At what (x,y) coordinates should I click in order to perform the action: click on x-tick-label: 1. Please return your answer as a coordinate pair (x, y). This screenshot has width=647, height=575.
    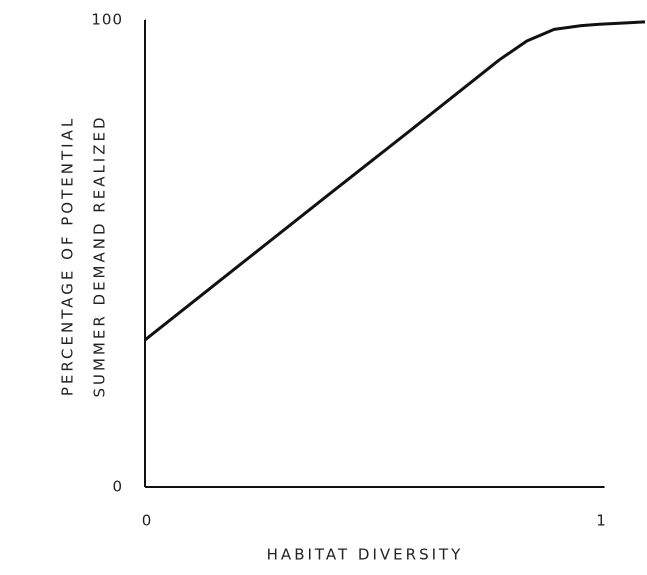
    Looking at the image, I should click on (601, 521).